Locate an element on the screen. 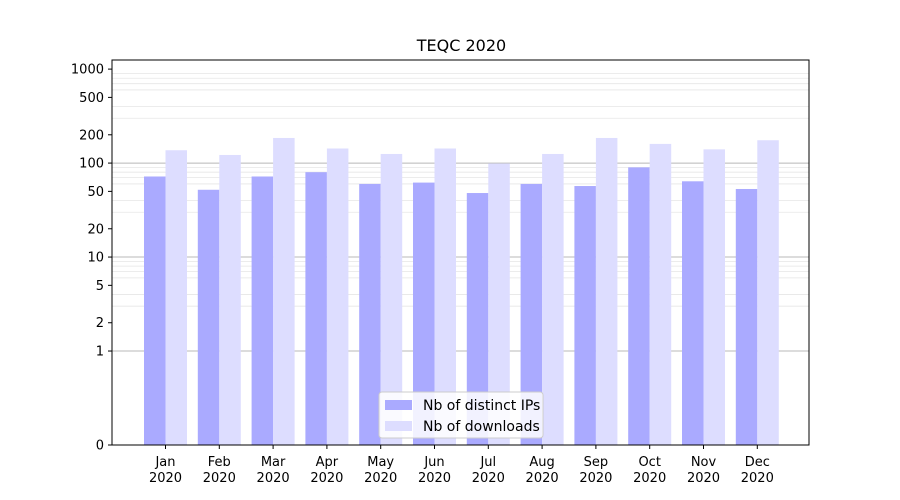 This screenshot has height=500, width=900. y-tick-label: 1000 is located at coordinates (87, 70).